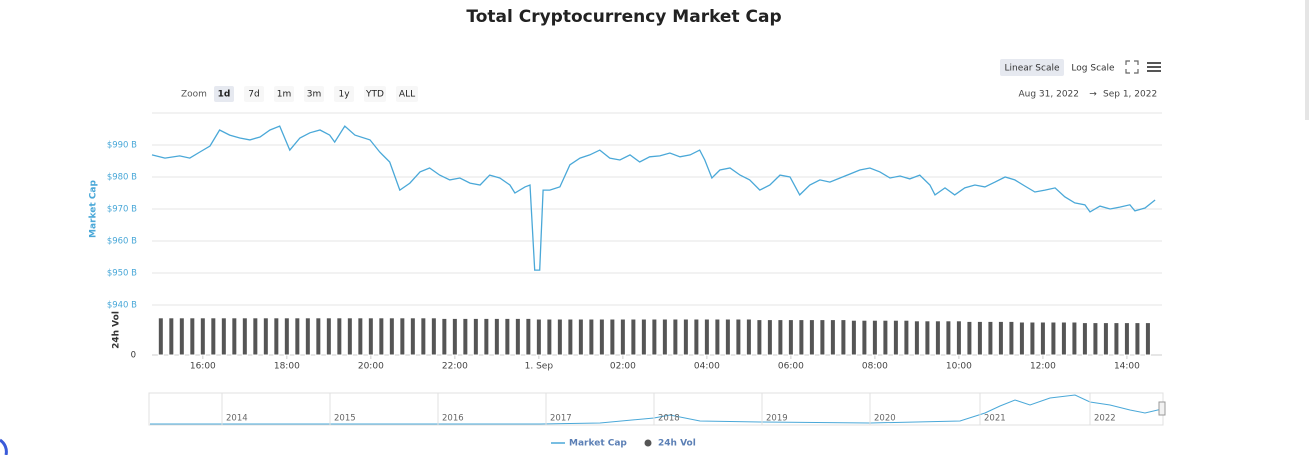 This screenshot has width=1309, height=455. What do you see at coordinates (287, 367) in the screenshot?
I see `x-tick-label: 18:00` at bounding box center [287, 367].